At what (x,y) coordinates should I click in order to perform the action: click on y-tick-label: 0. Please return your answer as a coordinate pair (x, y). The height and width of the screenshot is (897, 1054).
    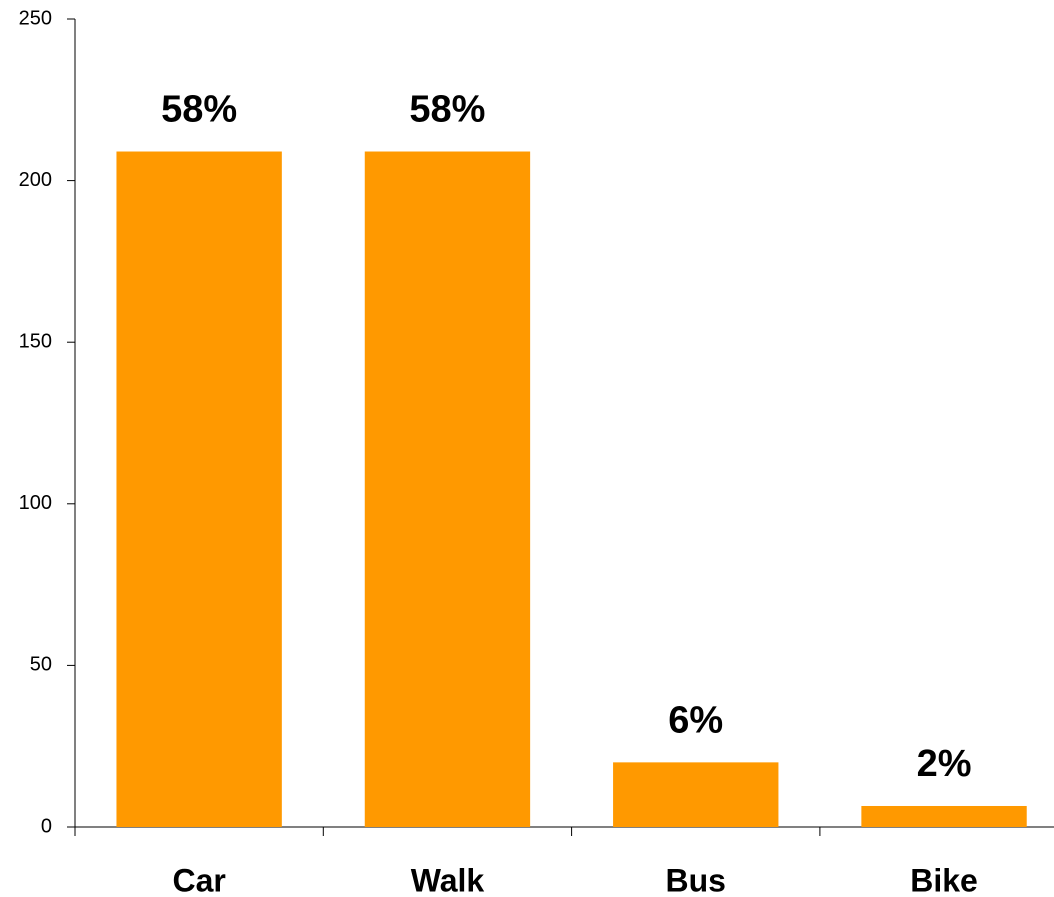
    Looking at the image, I should click on (46, 826).